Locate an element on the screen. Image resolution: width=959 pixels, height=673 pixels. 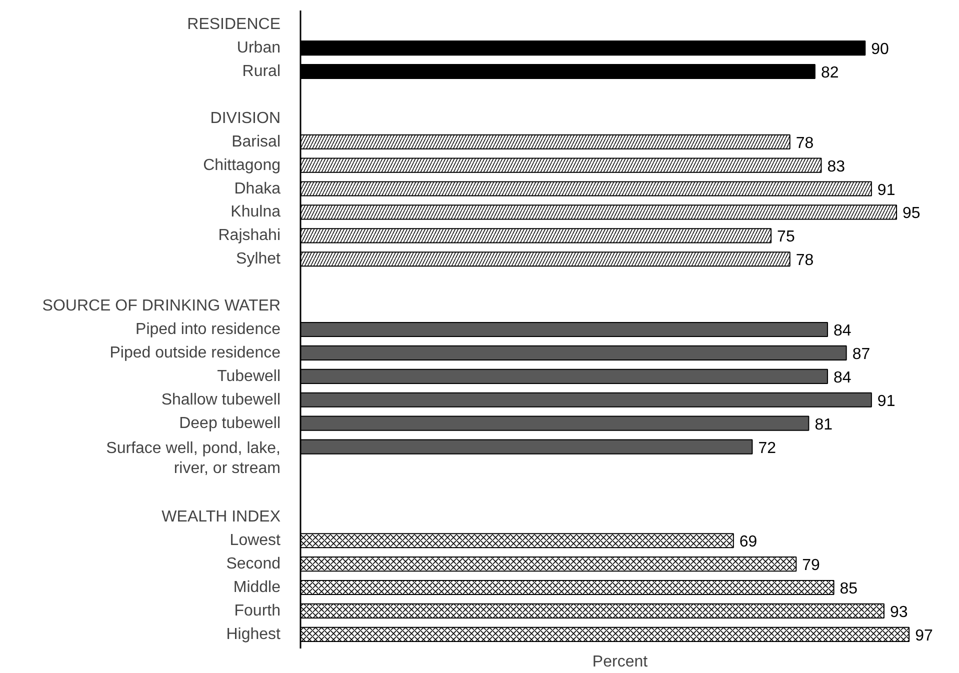
data-label: 82 is located at coordinates (829, 73).